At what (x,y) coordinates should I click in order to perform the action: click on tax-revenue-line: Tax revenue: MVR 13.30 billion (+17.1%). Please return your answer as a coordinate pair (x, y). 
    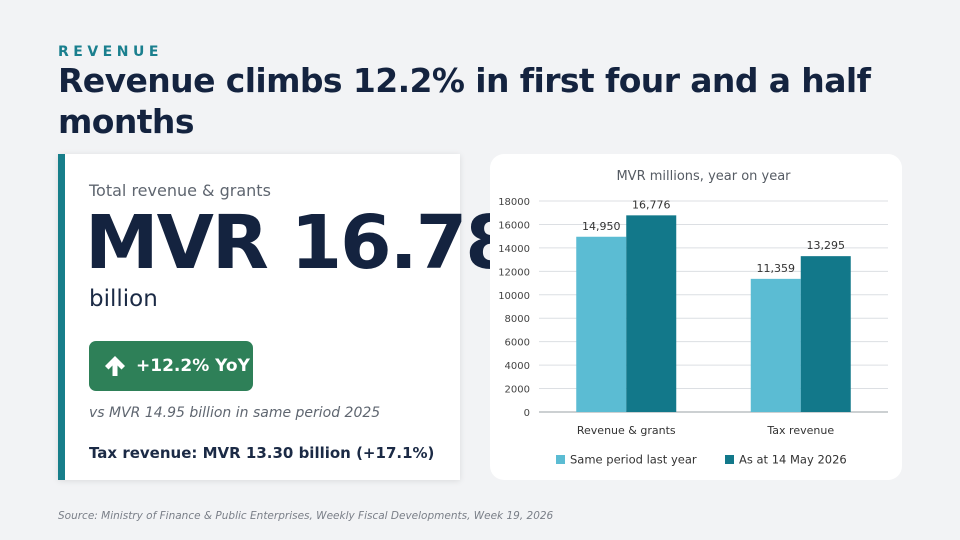
    Looking at the image, I should click on (262, 453).